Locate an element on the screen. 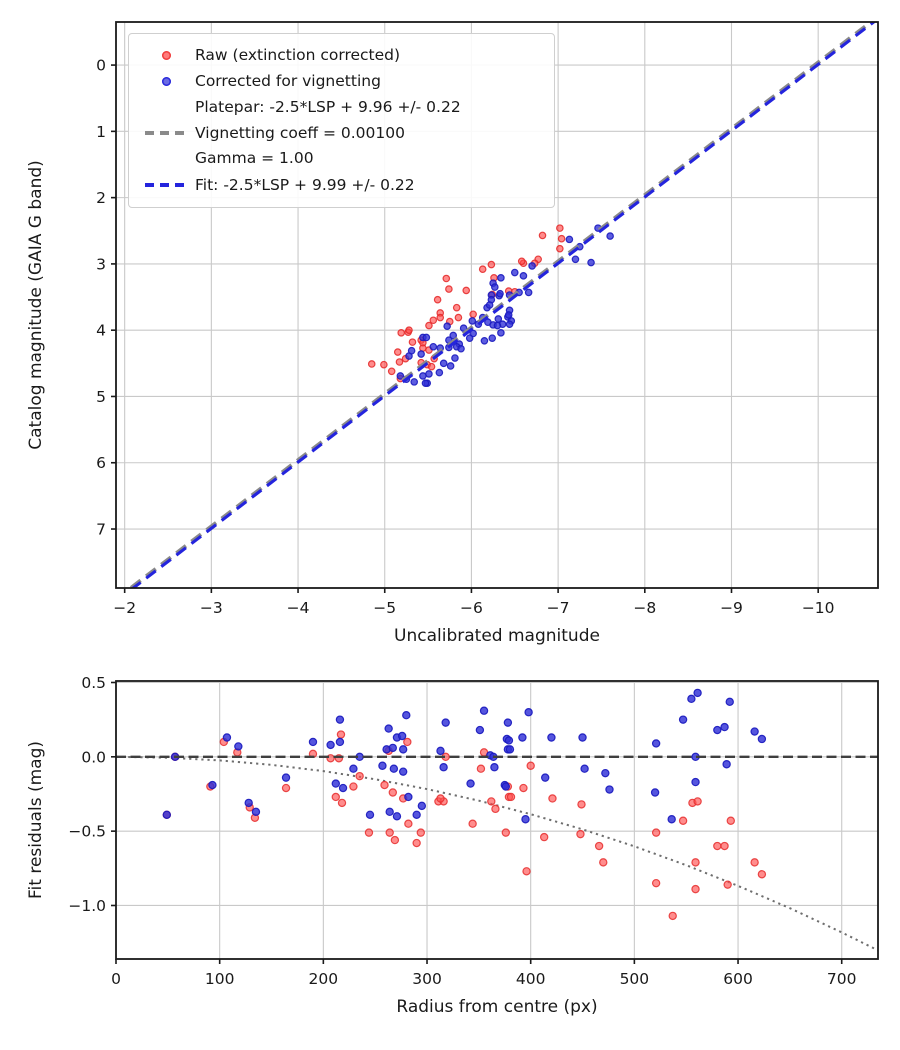  corrected-dot-icon is located at coordinates (166, 81).